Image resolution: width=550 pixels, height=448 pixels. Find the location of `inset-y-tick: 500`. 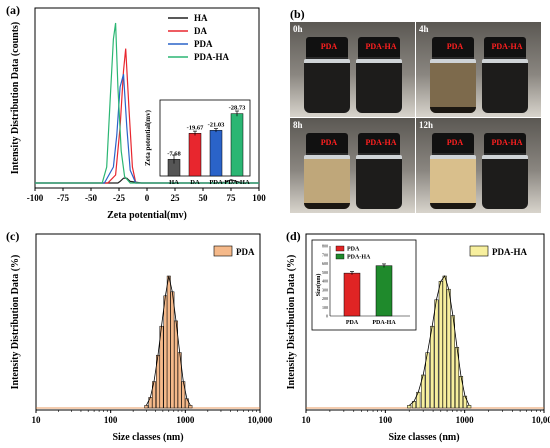

inset-y-tick: 500 is located at coordinates (325, 272).